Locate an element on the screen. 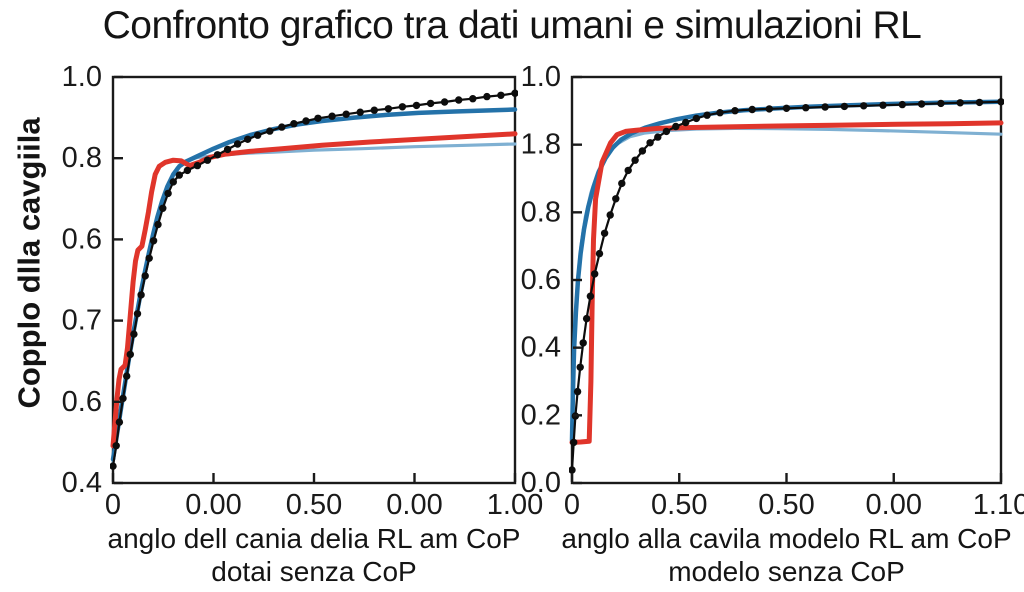 The width and height of the screenshot is (1024, 592). x-axis-label-left-line1: anglo dell cania delia RL am CoP is located at coordinates (314, 538).